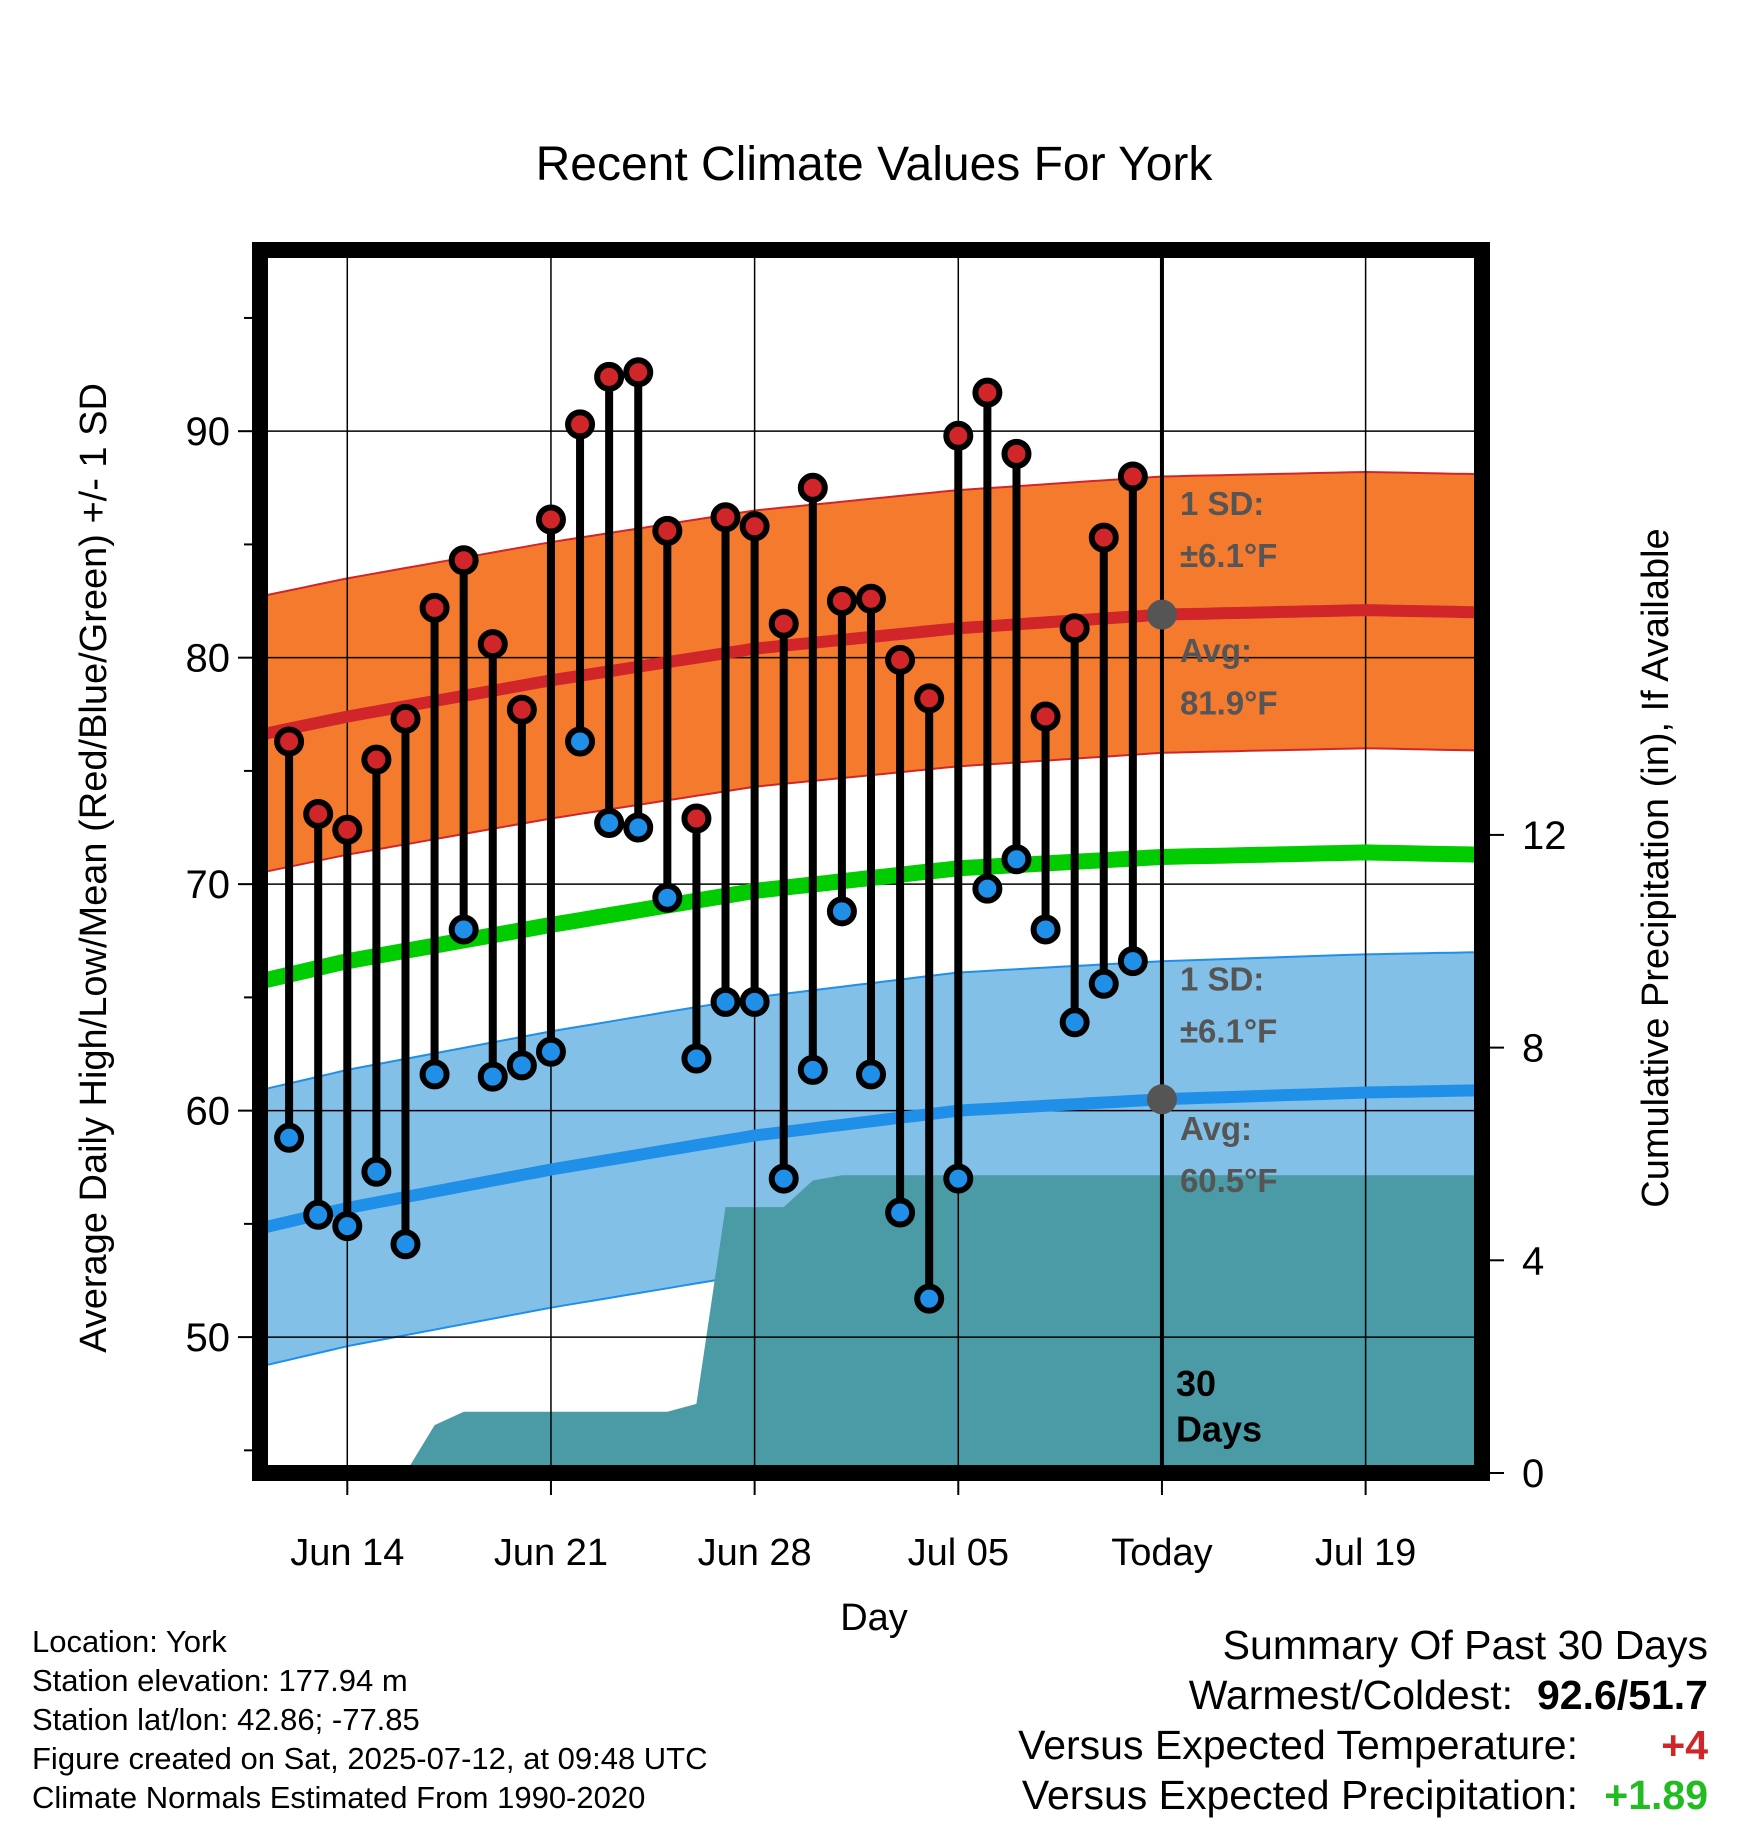 This screenshot has height=1828, width=1748. I want to click on x-tick-label: Today, so click(1161, 1553).